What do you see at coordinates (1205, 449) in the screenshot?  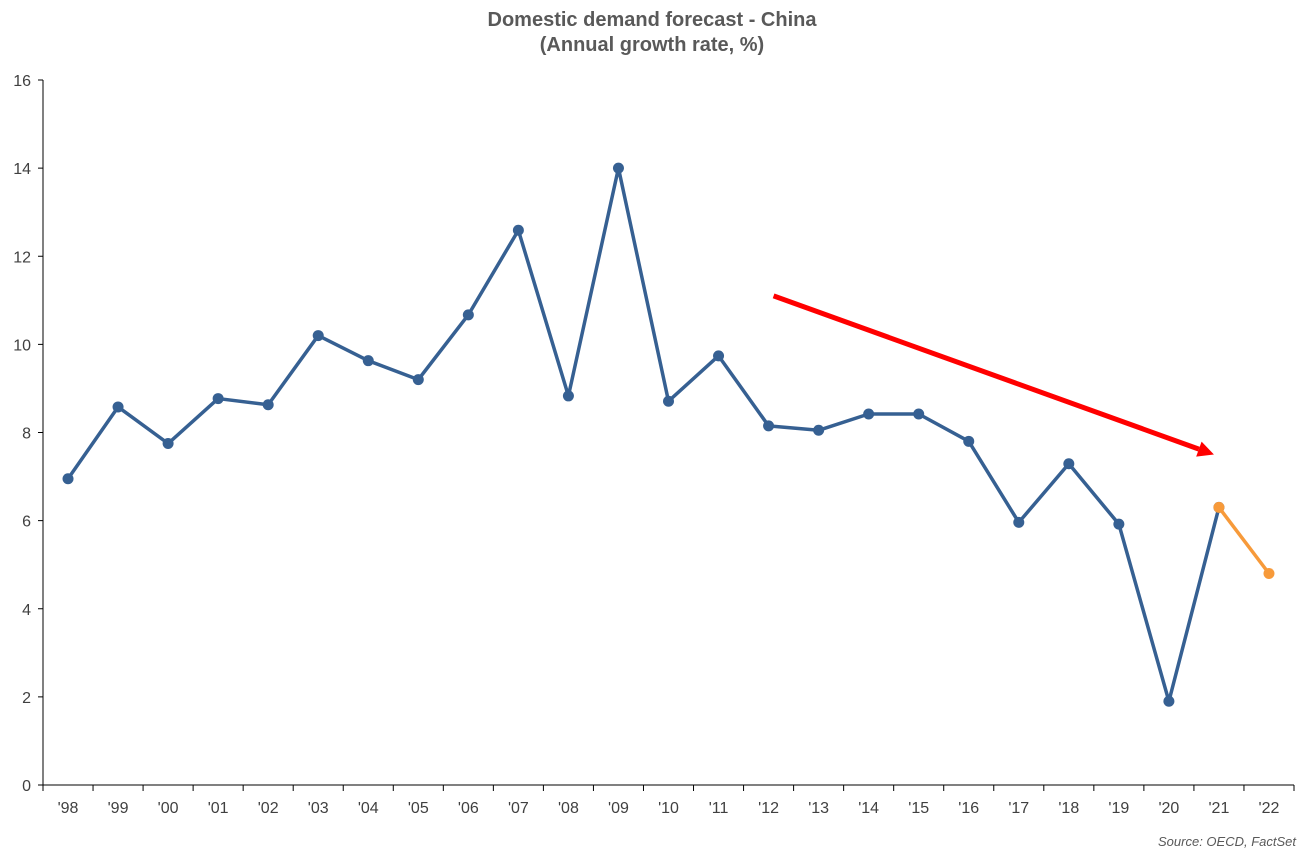 I see `trend-arrow-head` at bounding box center [1205, 449].